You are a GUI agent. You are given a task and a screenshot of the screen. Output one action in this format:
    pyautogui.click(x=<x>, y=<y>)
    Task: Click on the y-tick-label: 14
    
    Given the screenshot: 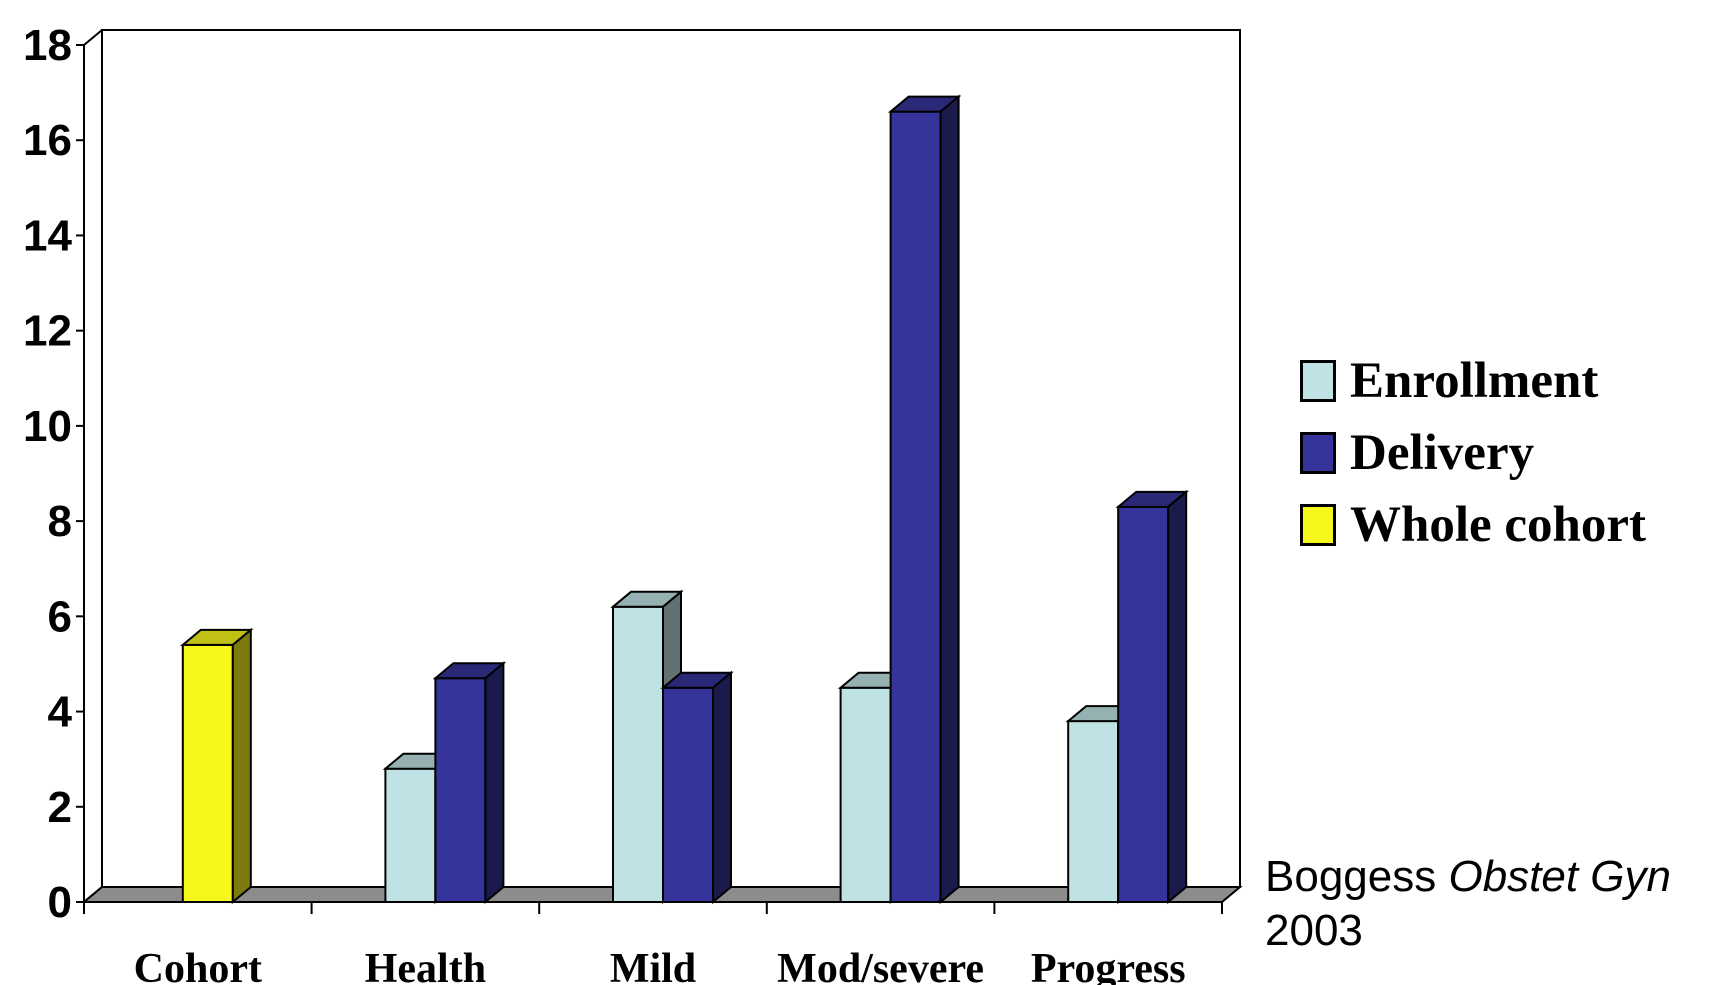 What is the action you would take?
    pyautogui.click(x=47, y=235)
    